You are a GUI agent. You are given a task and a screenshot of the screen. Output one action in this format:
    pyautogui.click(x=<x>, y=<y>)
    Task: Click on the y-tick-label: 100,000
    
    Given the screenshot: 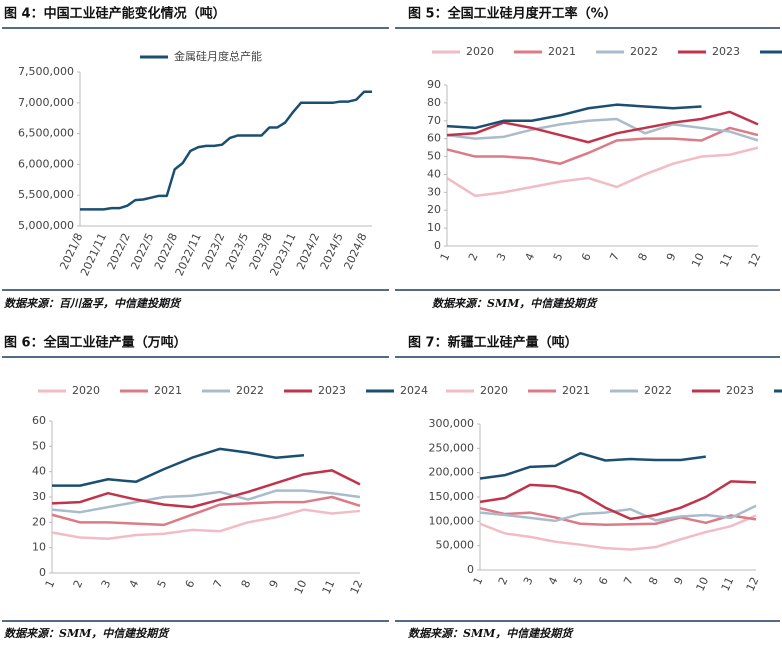 What is the action you would take?
    pyautogui.click(x=452, y=520)
    